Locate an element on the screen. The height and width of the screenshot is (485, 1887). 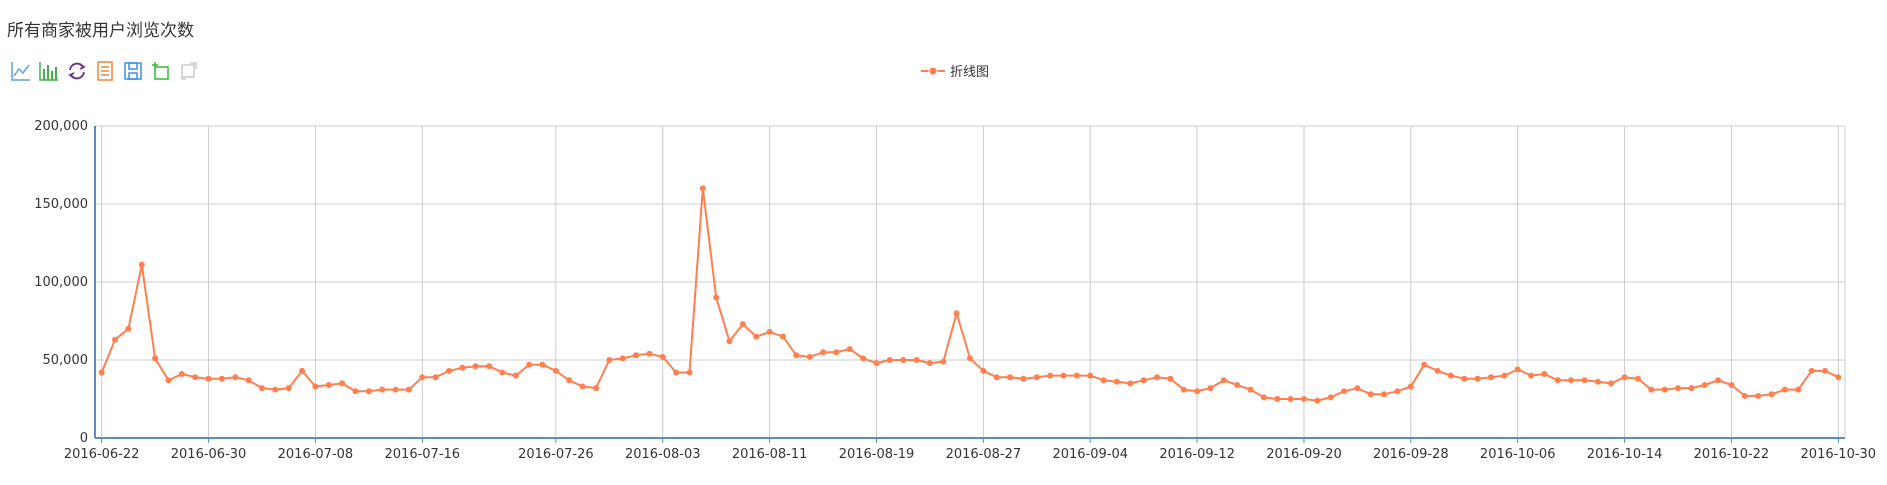
x-tick-label: 2016-06-30 is located at coordinates (209, 454).